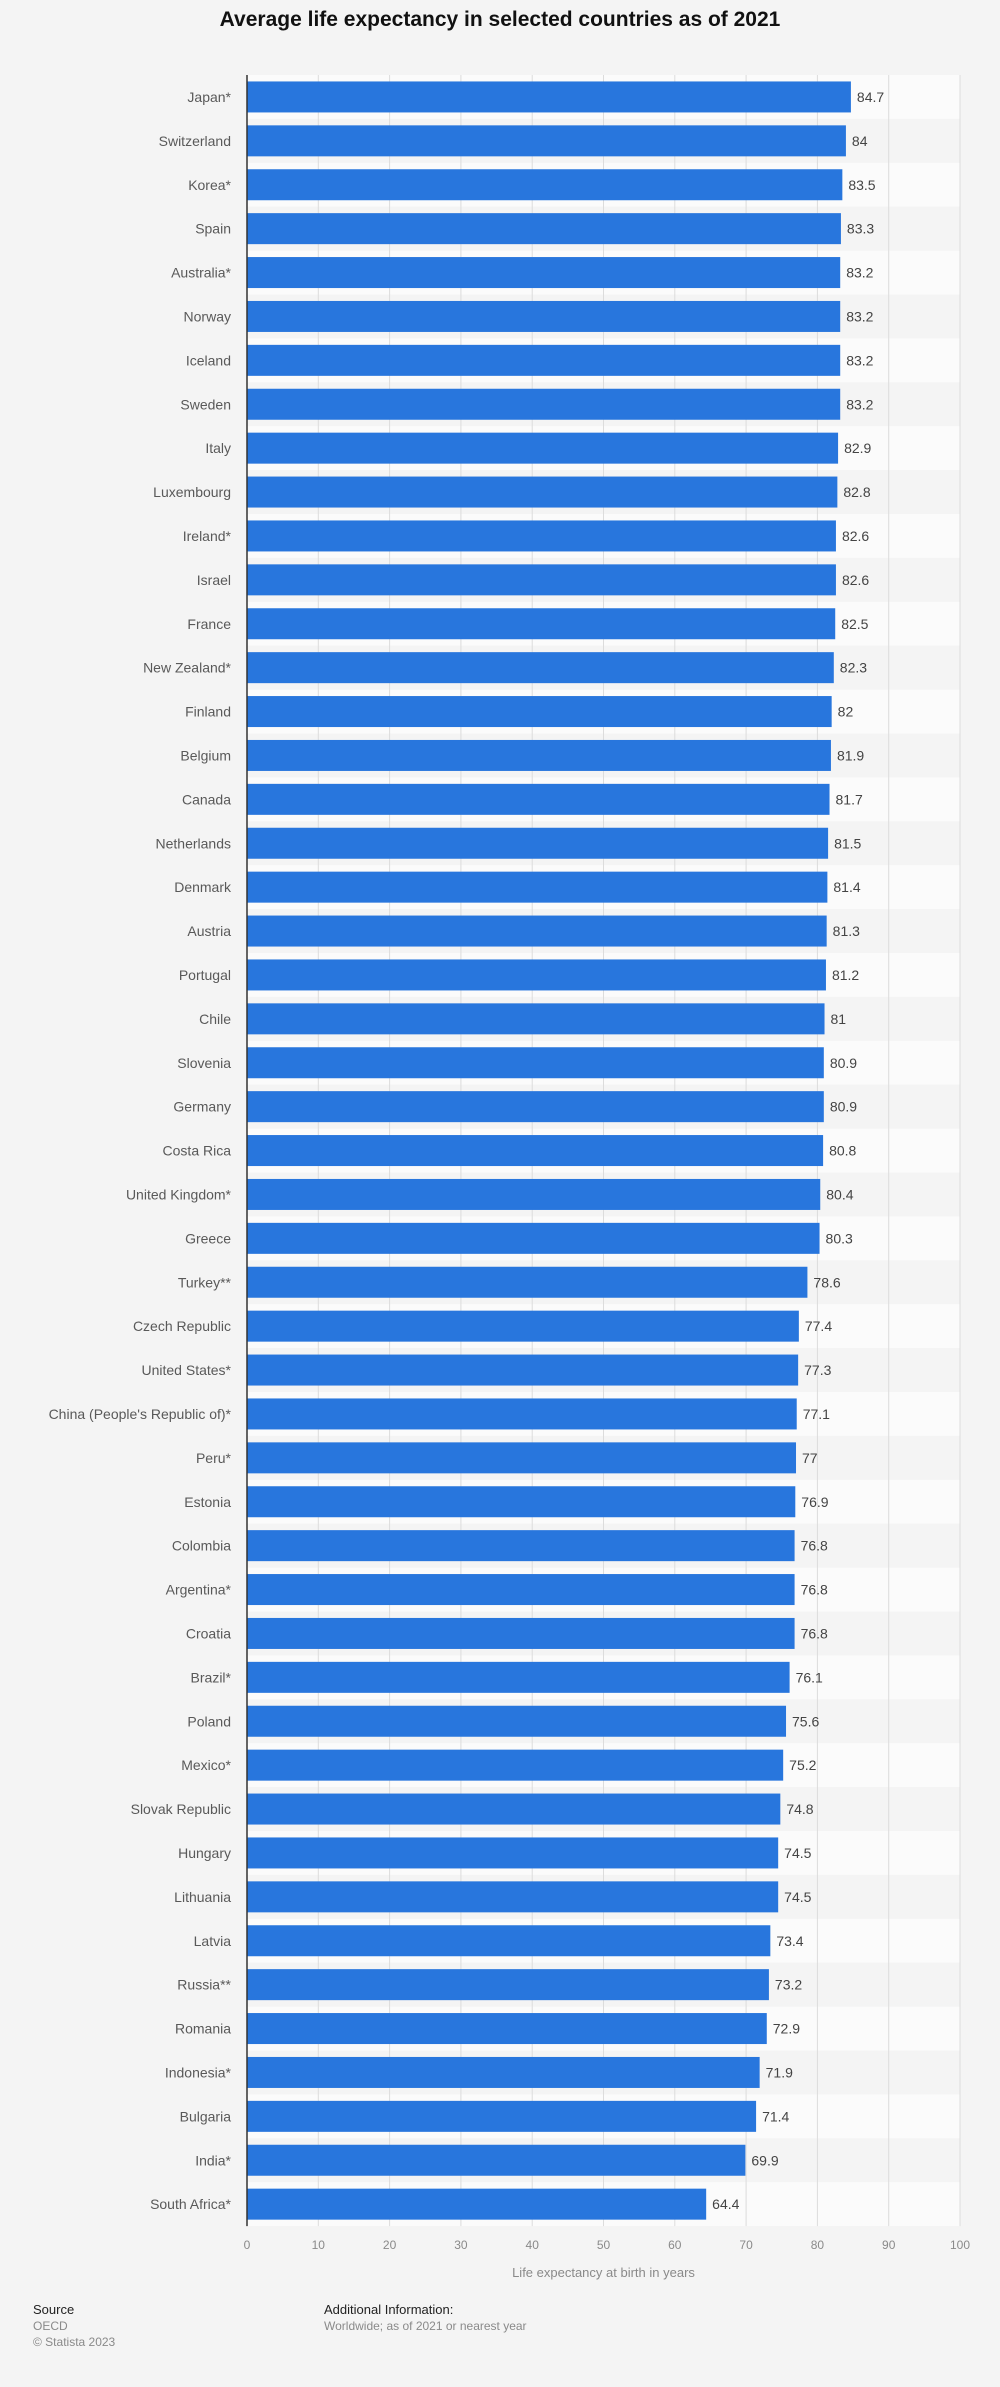  What do you see at coordinates (816, 1414) in the screenshot?
I see `value-label: 77.1` at bounding box center [816, 1414].